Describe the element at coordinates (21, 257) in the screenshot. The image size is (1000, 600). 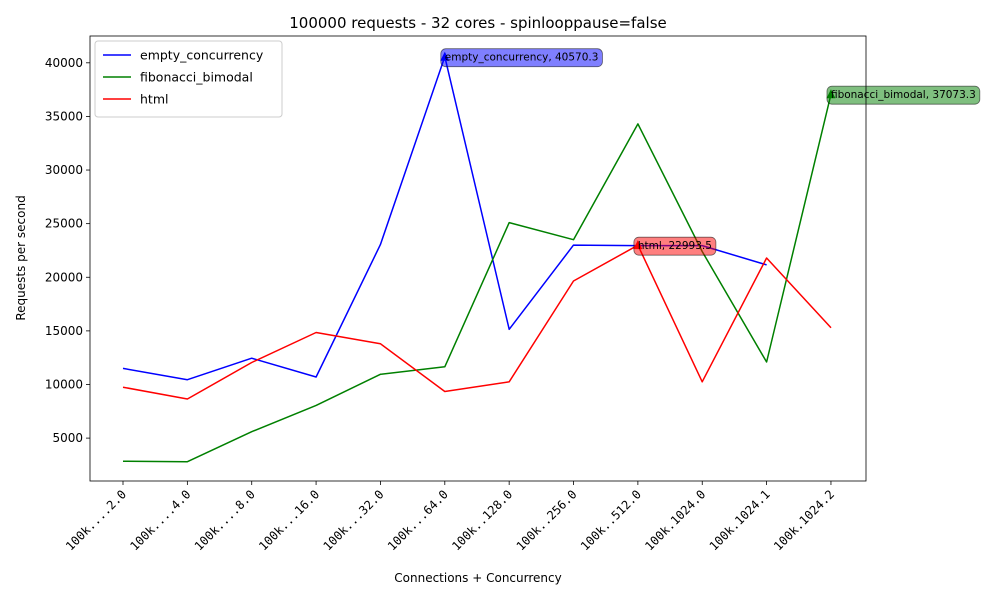
I see `y-axis-label: Requests per second` at that location.